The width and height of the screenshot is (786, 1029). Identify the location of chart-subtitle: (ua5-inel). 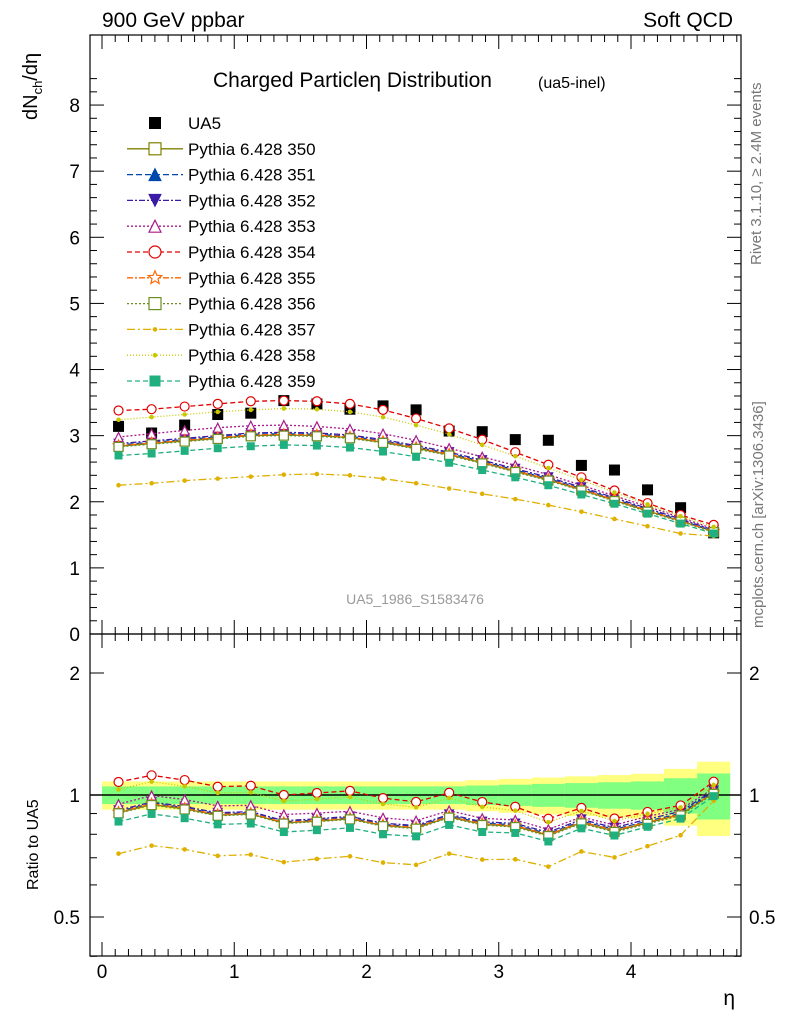
(572, 83).